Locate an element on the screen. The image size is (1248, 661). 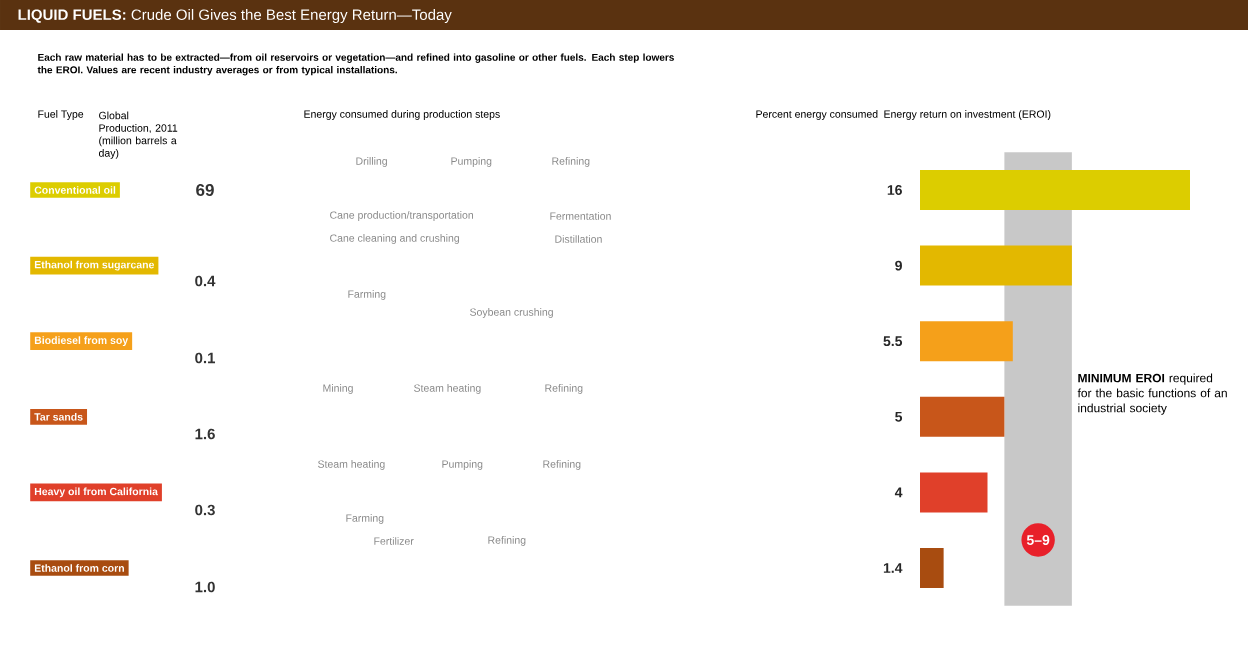
text: Each raw material has to be extracted—from oil reservoirs or vegetation—and refined into gasoline or other fuels. Each step lowers the EROI. Values are recent industry averages or from typical installations. is located at coordinates (355, 64).